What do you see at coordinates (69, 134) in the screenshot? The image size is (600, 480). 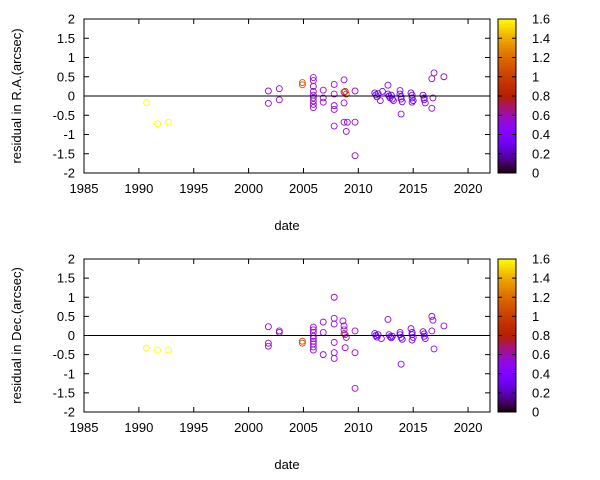 I see `y-tick-label: -1` at bounding box center [69, 134].